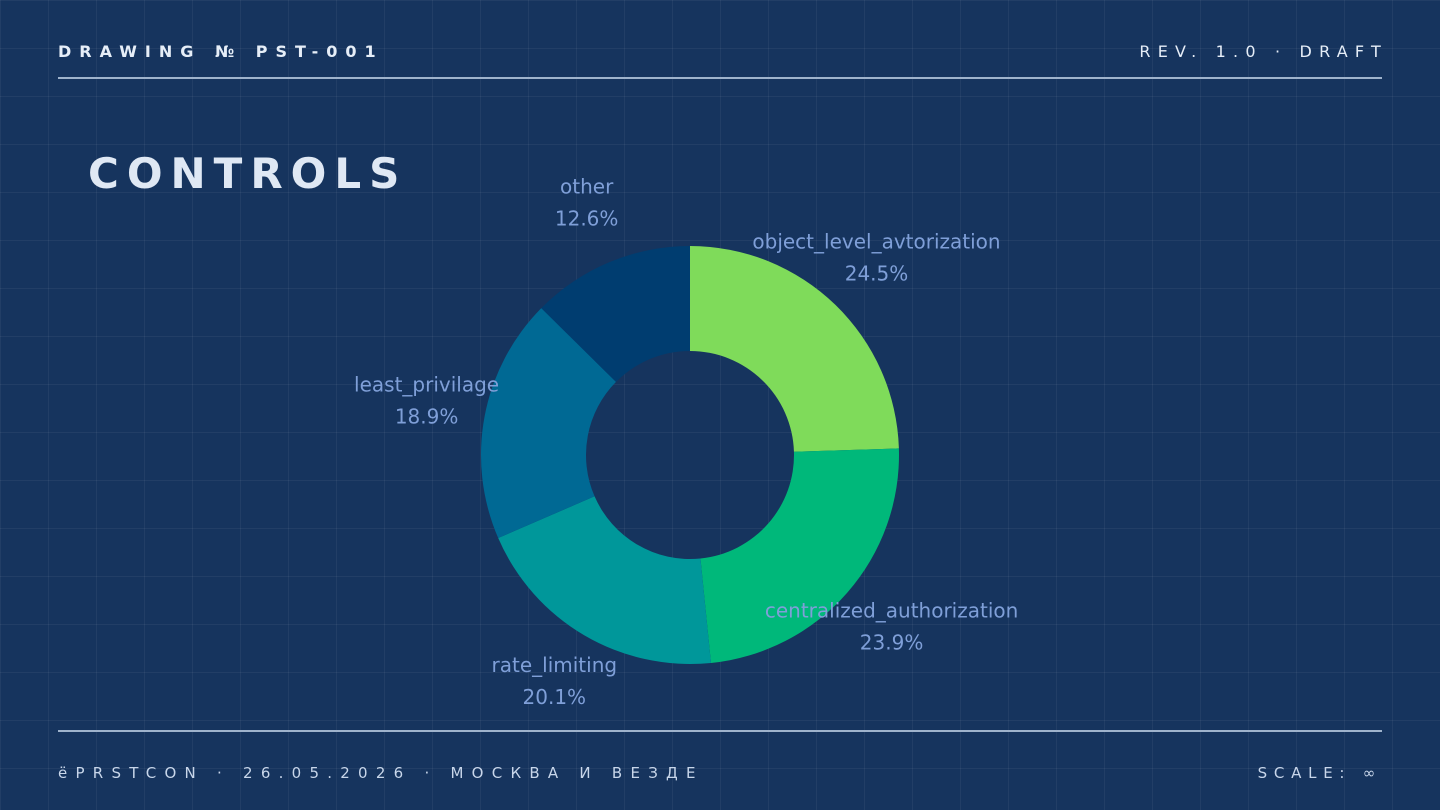 The width and height of the screenshot is (1440, 810). Describe the element at coordinates (587, 219) in the screenshot. I see `value-label: 12.6%` at that location.